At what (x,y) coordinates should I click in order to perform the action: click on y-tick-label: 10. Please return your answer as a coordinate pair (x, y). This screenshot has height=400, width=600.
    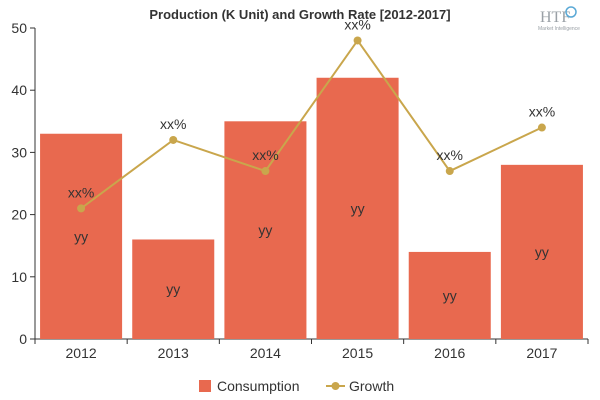
    Looking at the image, I should click on (19, 277).